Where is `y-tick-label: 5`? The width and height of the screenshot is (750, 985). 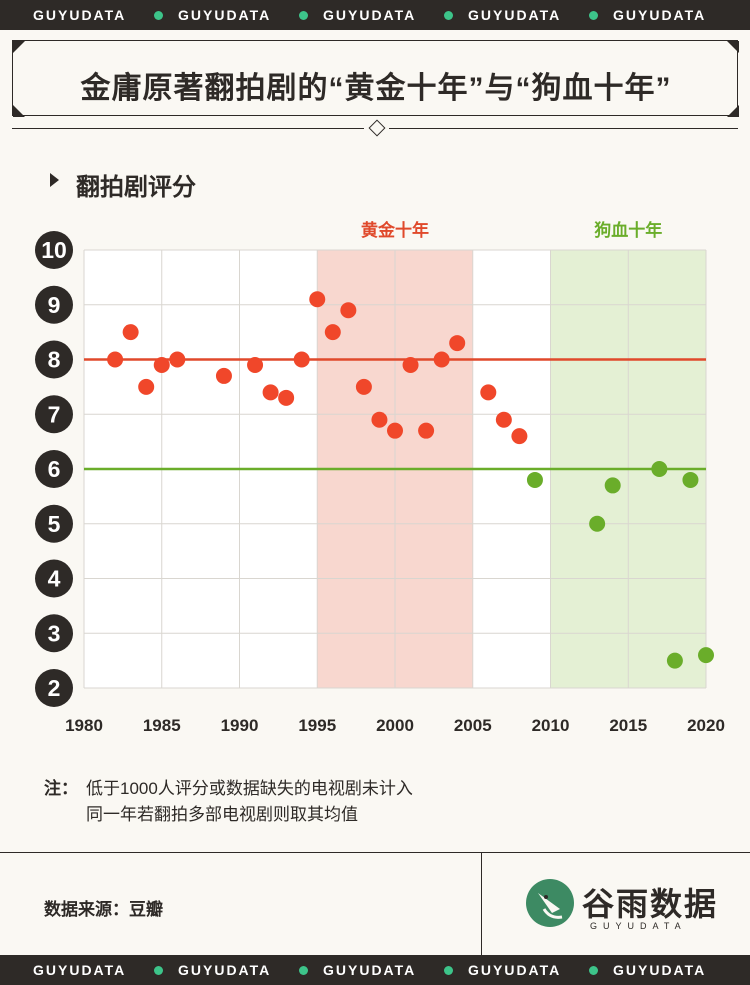
y-tick-label: 5 is located at coordinates (54, 524).